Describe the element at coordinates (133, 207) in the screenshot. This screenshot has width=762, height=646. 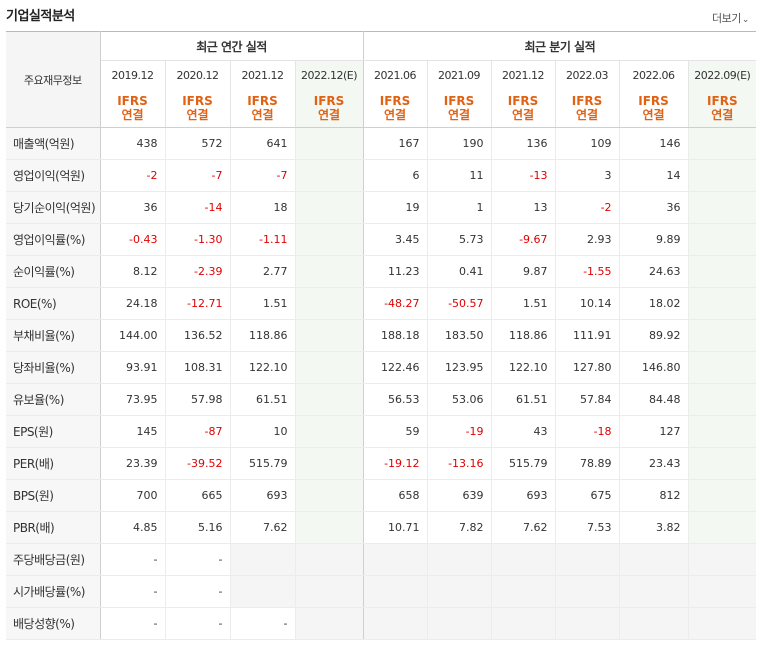
I see `value-cell: 36` at that location.